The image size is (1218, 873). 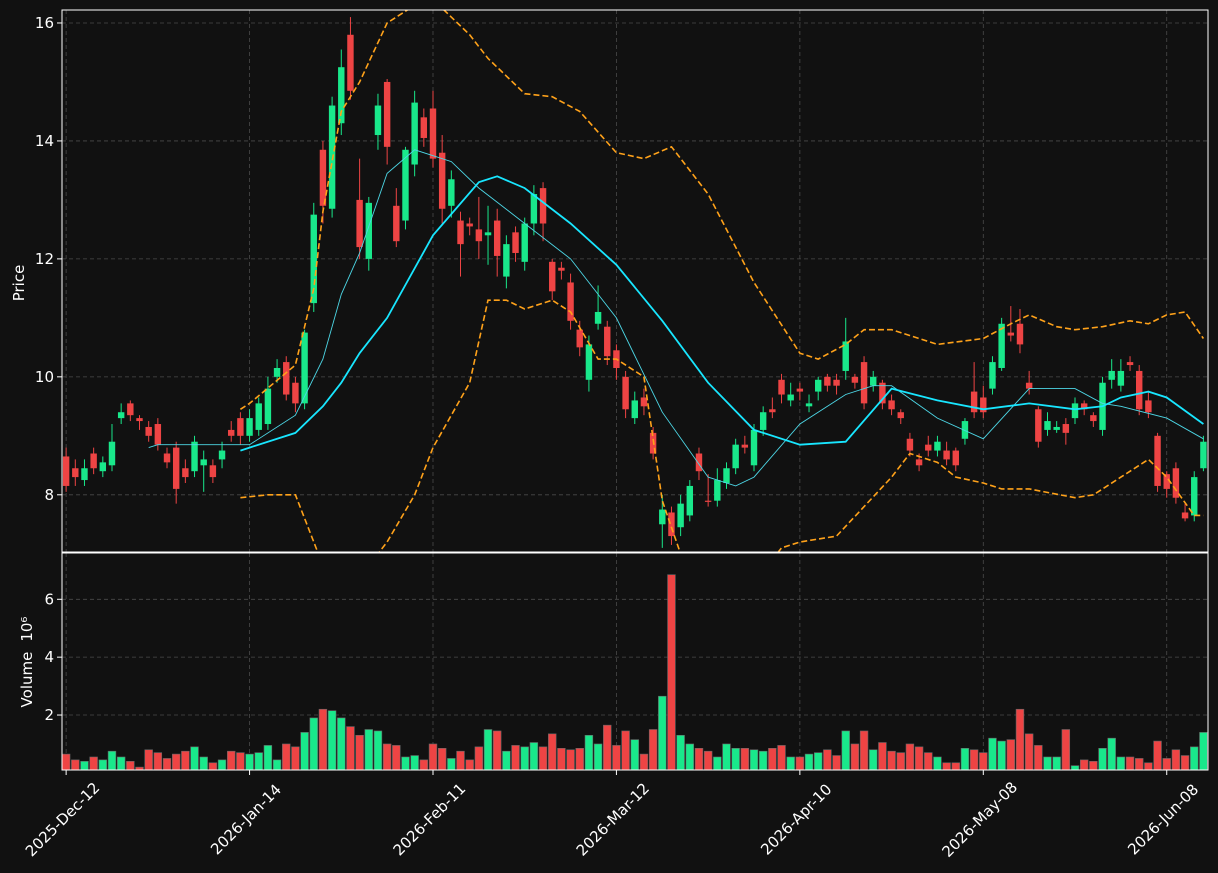 What do you see at coordinates (49, 599) in the screenshot?
I see `y-tick-label: 6` at bounding box center [49, 599].